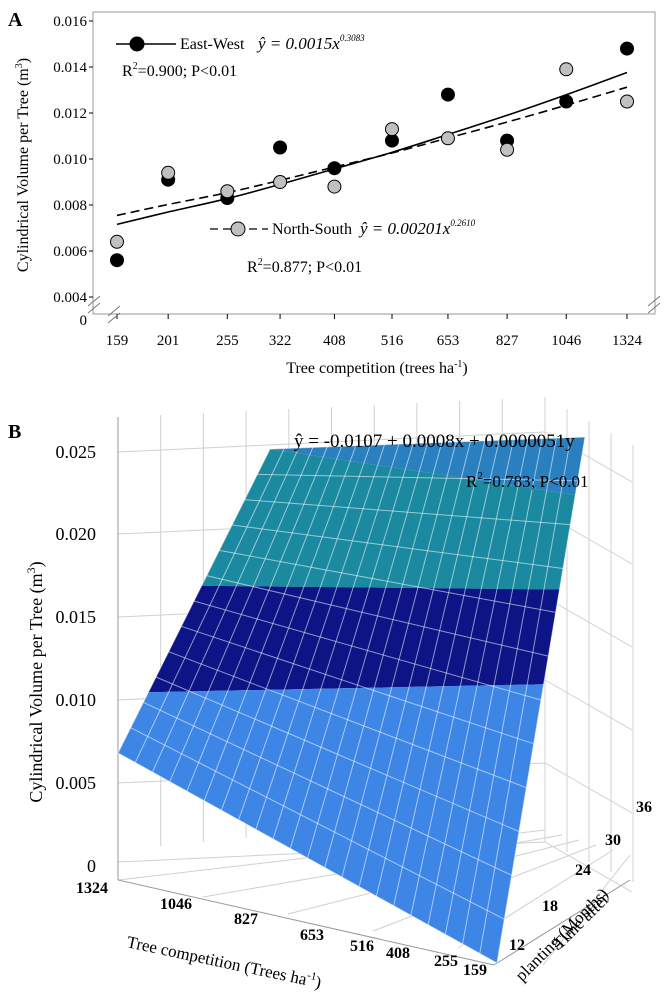 The image size is (665, 999). I want to click on panel-b-x-axis-label: Tree competition (Trees ha-1), so click(224, 961).